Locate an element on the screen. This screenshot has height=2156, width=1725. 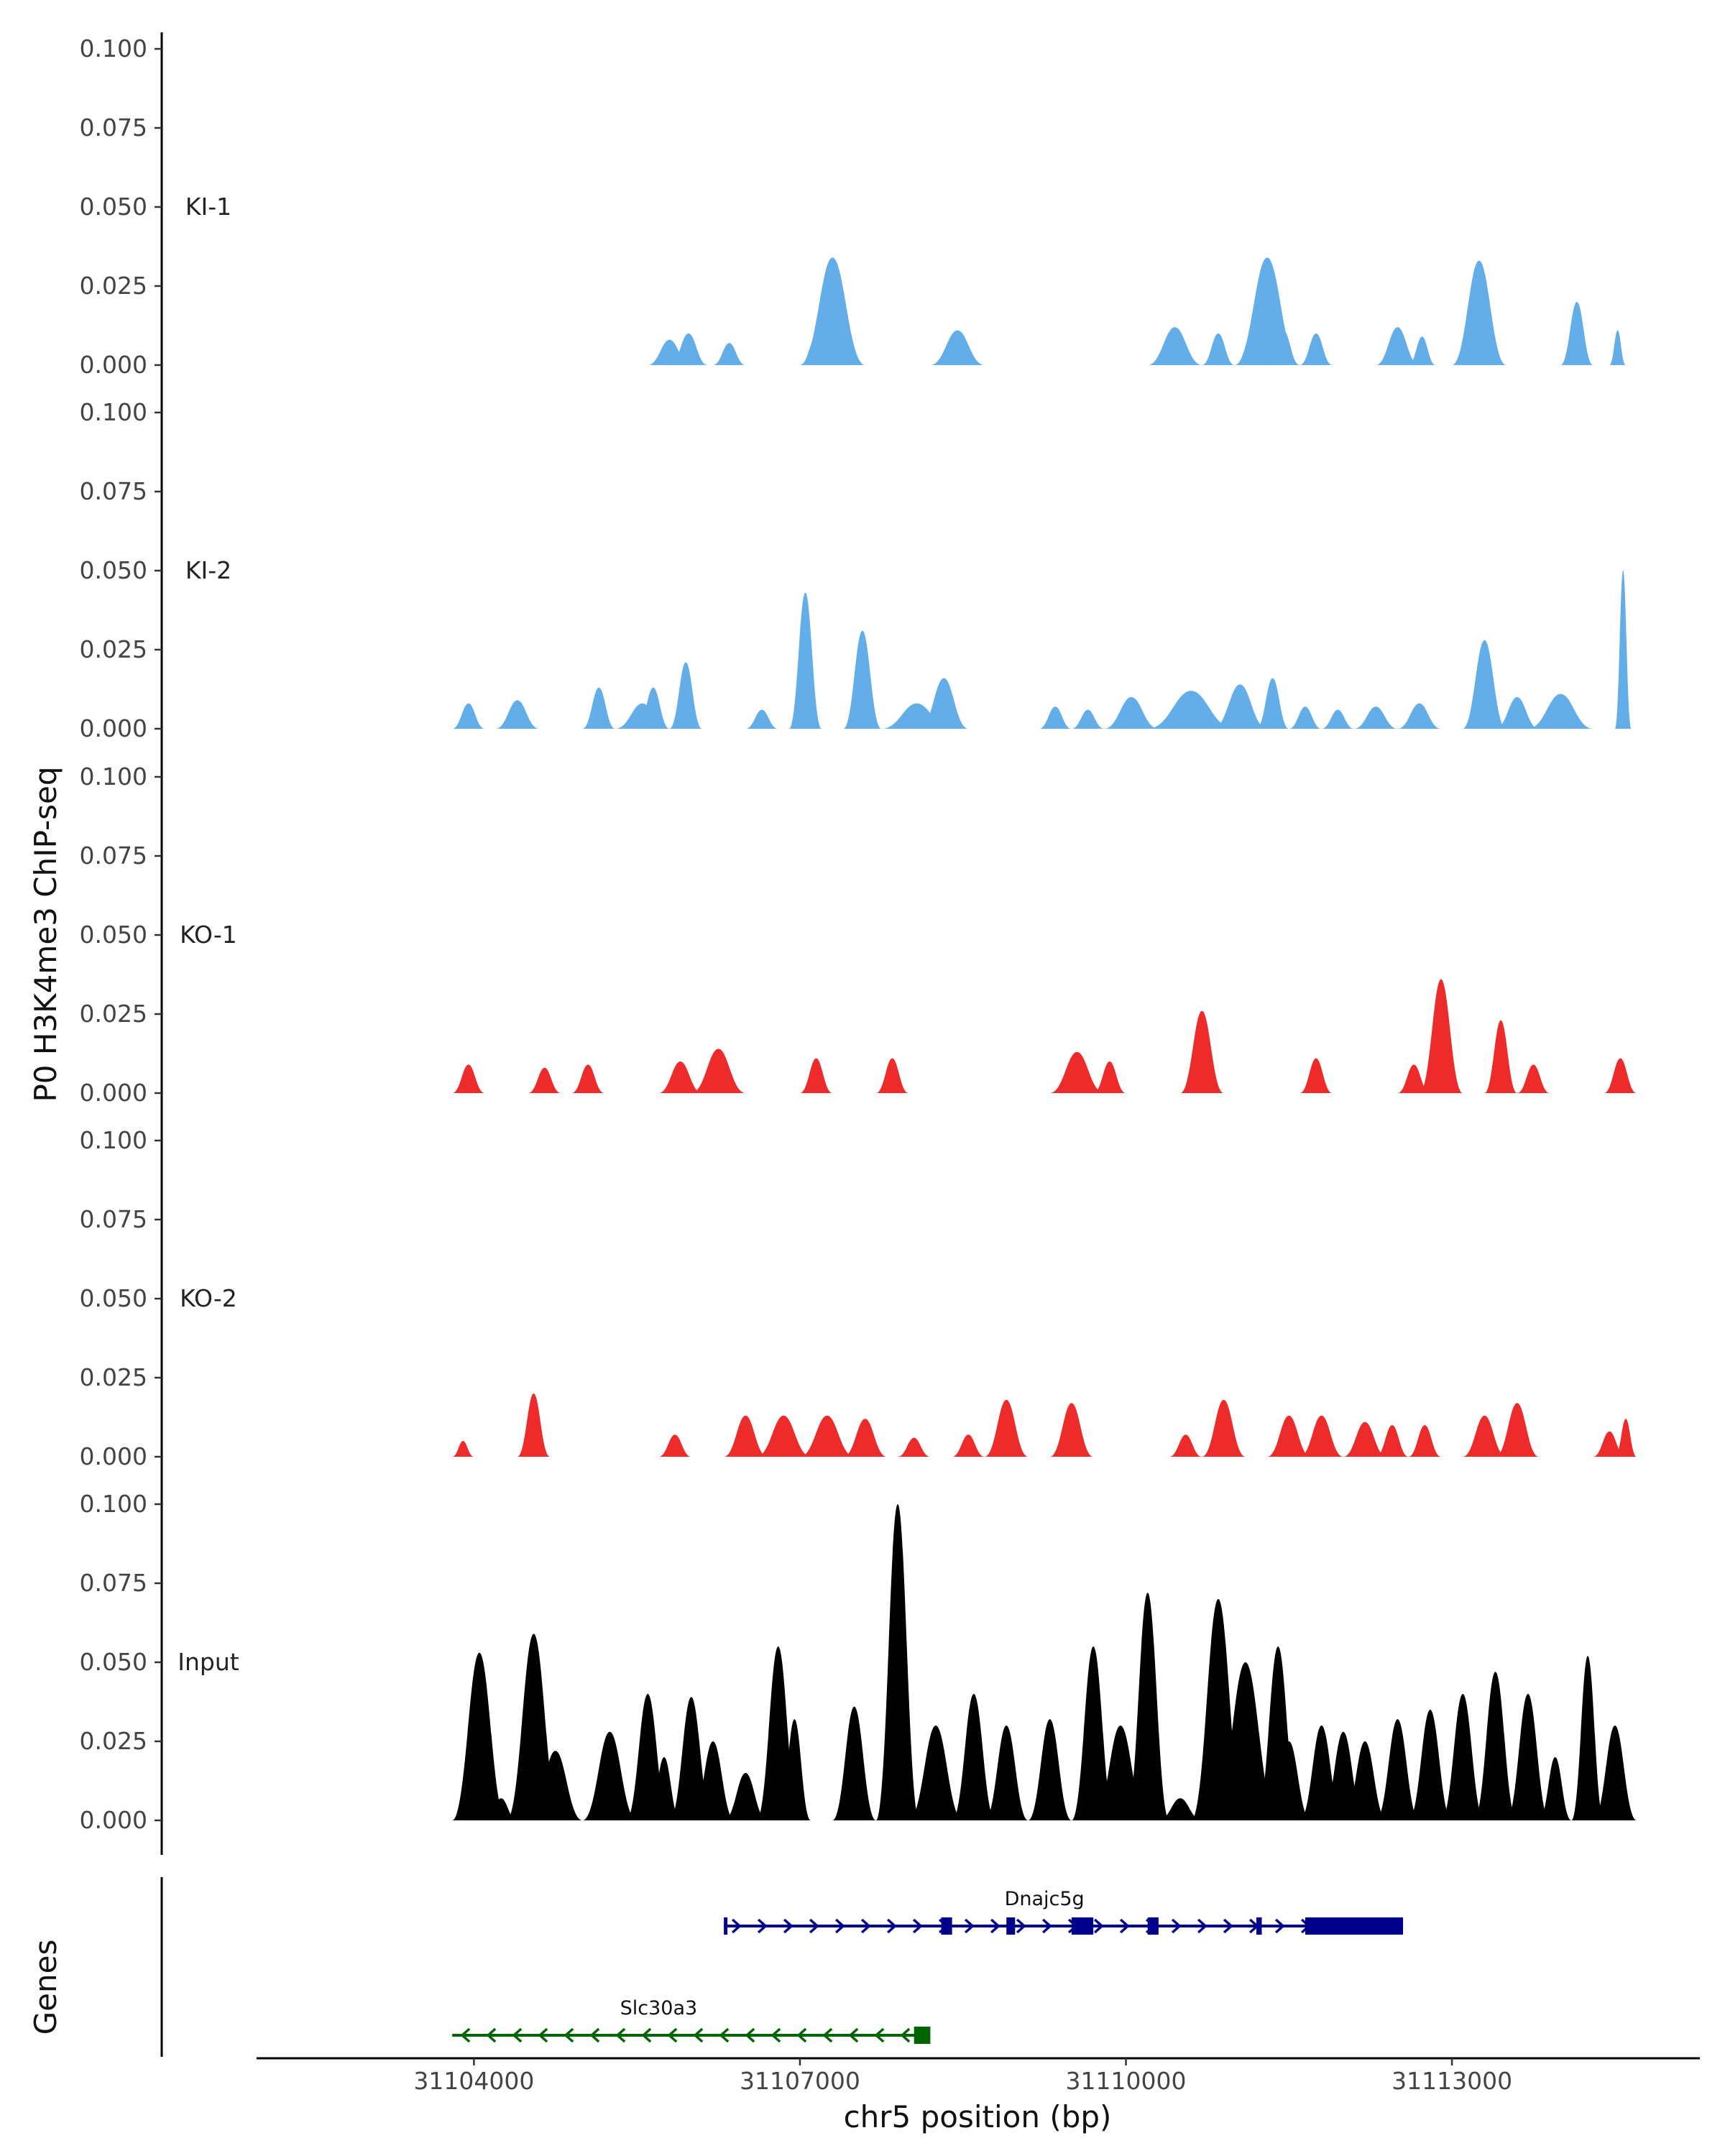
track-label: KI-2 is located at coordinates (208, 570).